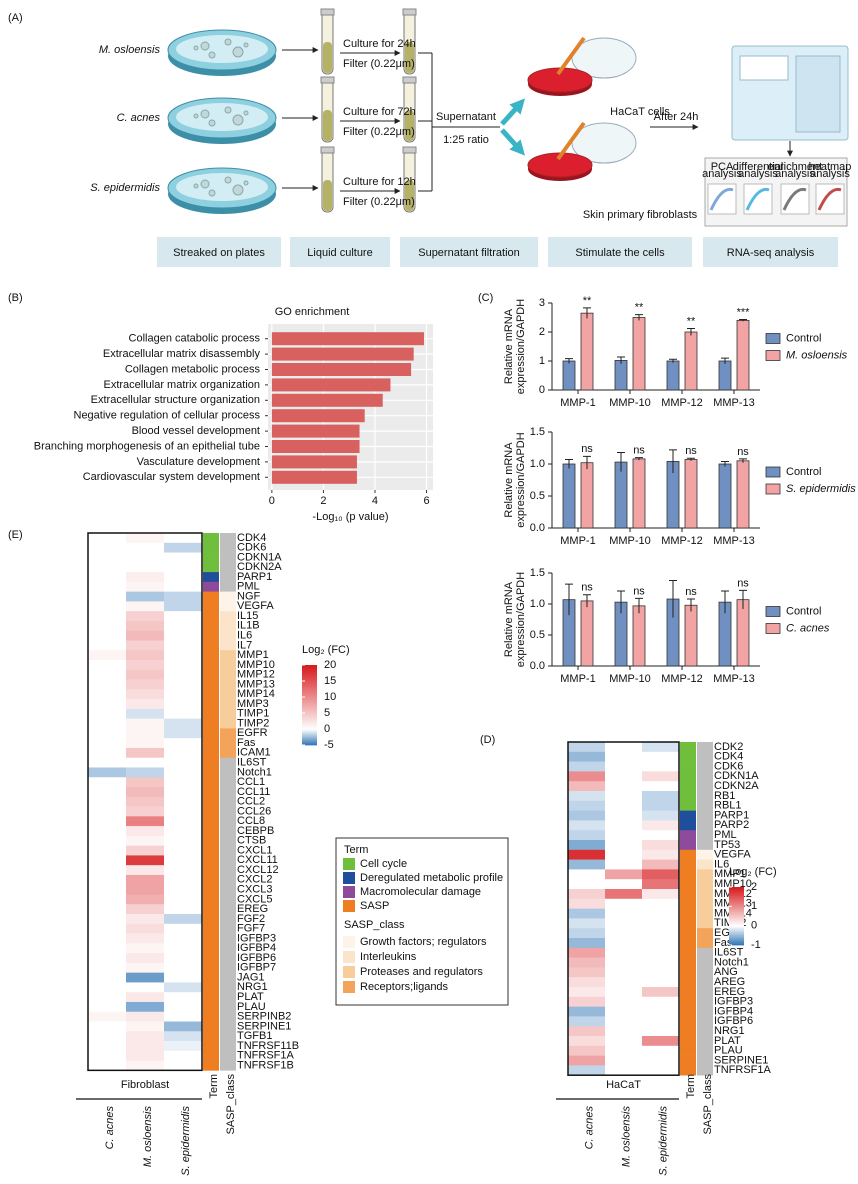 Image resolution: width=858 pixels, height=1184 pixels. I want to click on y-tick-label: Negative regulation of cellular process, so click(167, 416).